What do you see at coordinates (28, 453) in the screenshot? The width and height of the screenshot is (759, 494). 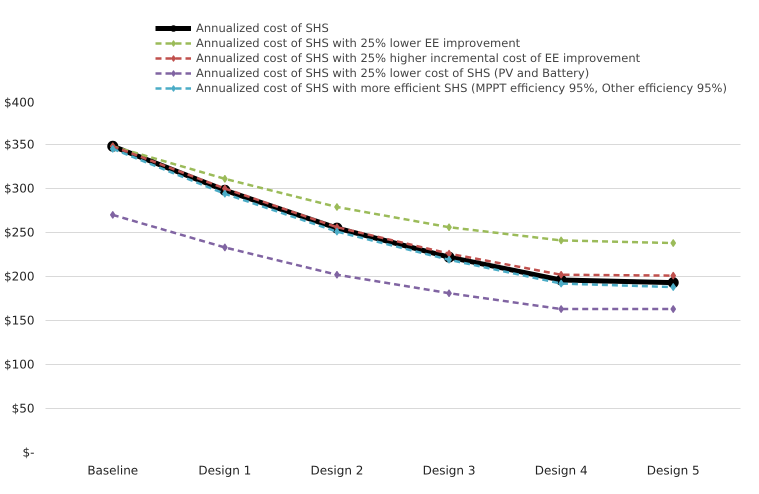 I see `y-tick-label: $-` at bounding box center [28, 453].